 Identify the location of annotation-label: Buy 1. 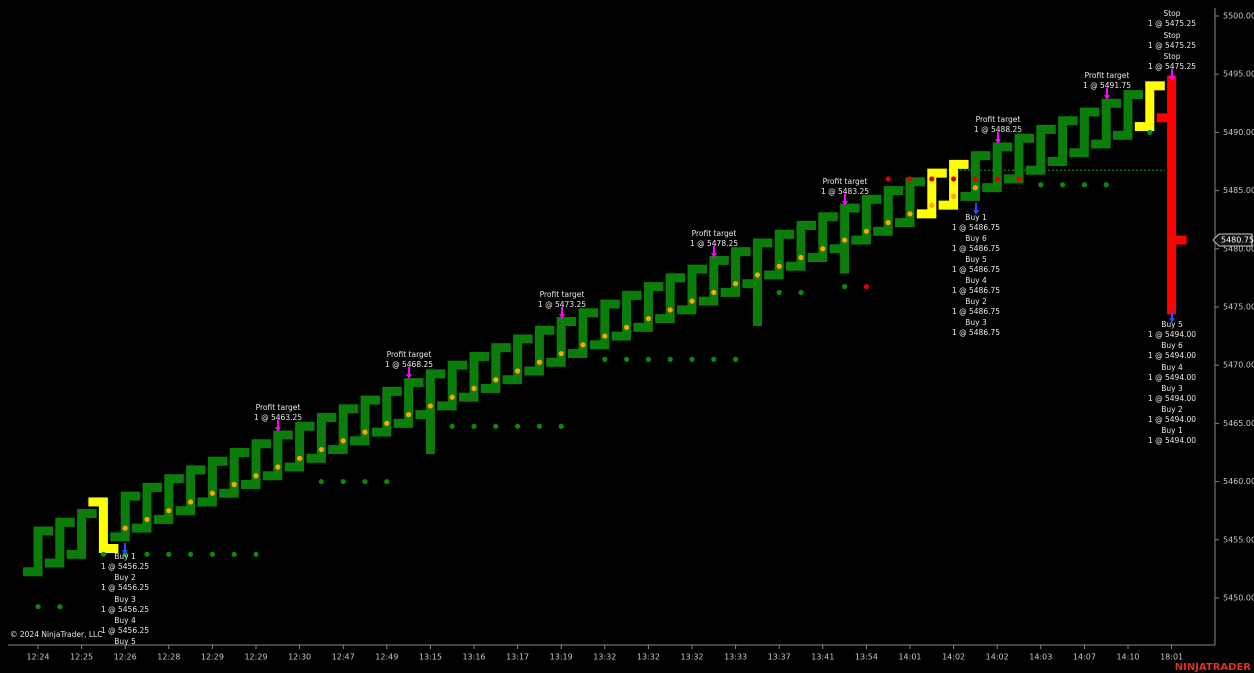
(1172, 430).